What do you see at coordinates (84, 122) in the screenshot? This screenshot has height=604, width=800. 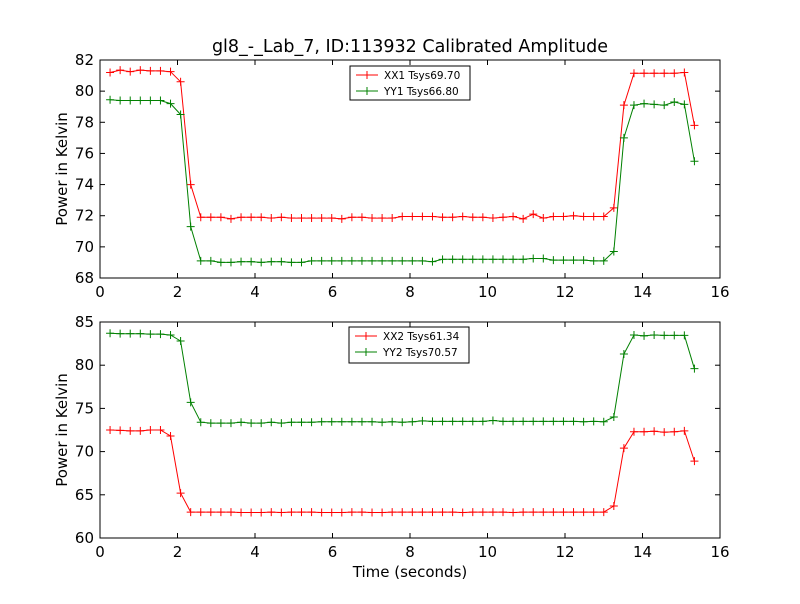 I see `y-tick-label: 78` at bounding box center [84, 122].